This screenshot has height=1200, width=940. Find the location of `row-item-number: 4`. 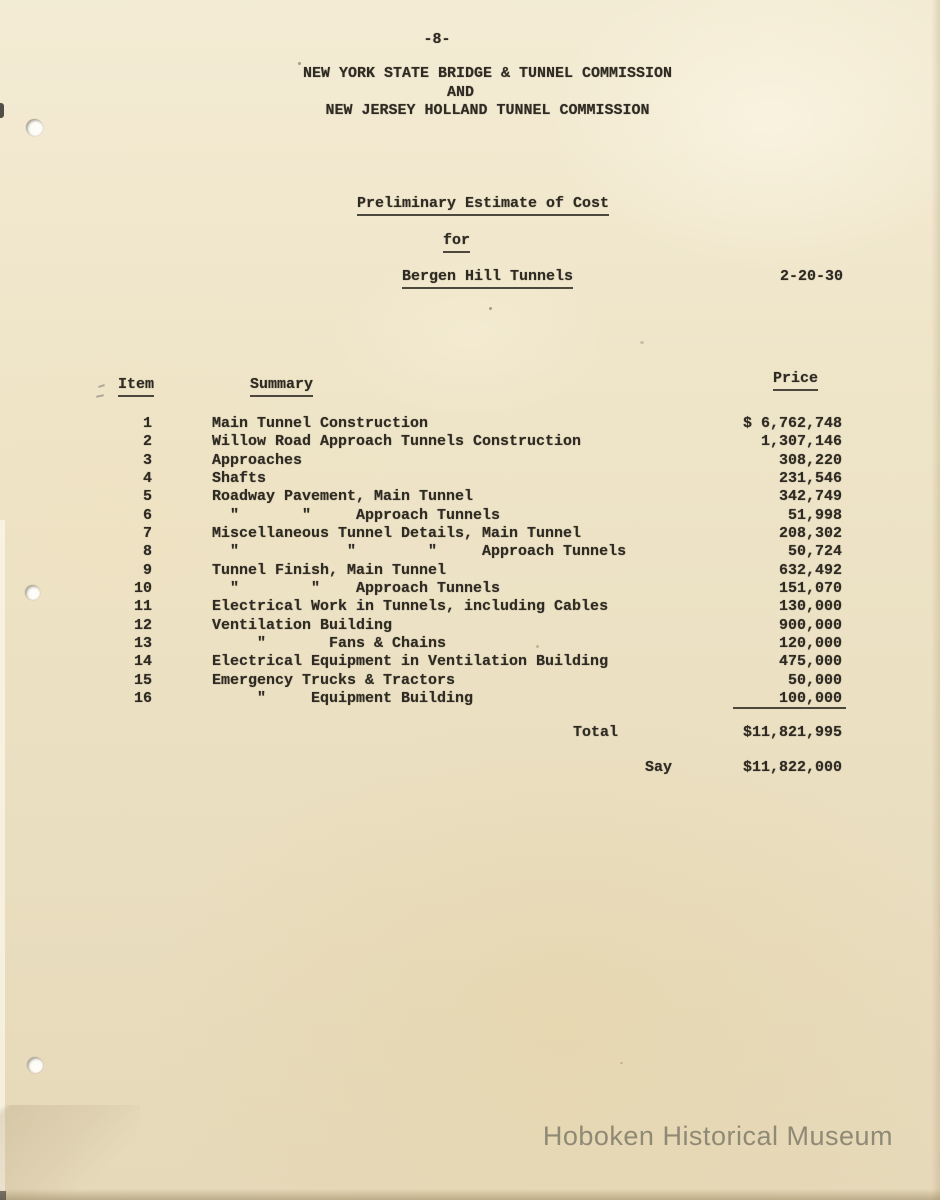

row-item-number: 4 is located at coordinates (147, 479).